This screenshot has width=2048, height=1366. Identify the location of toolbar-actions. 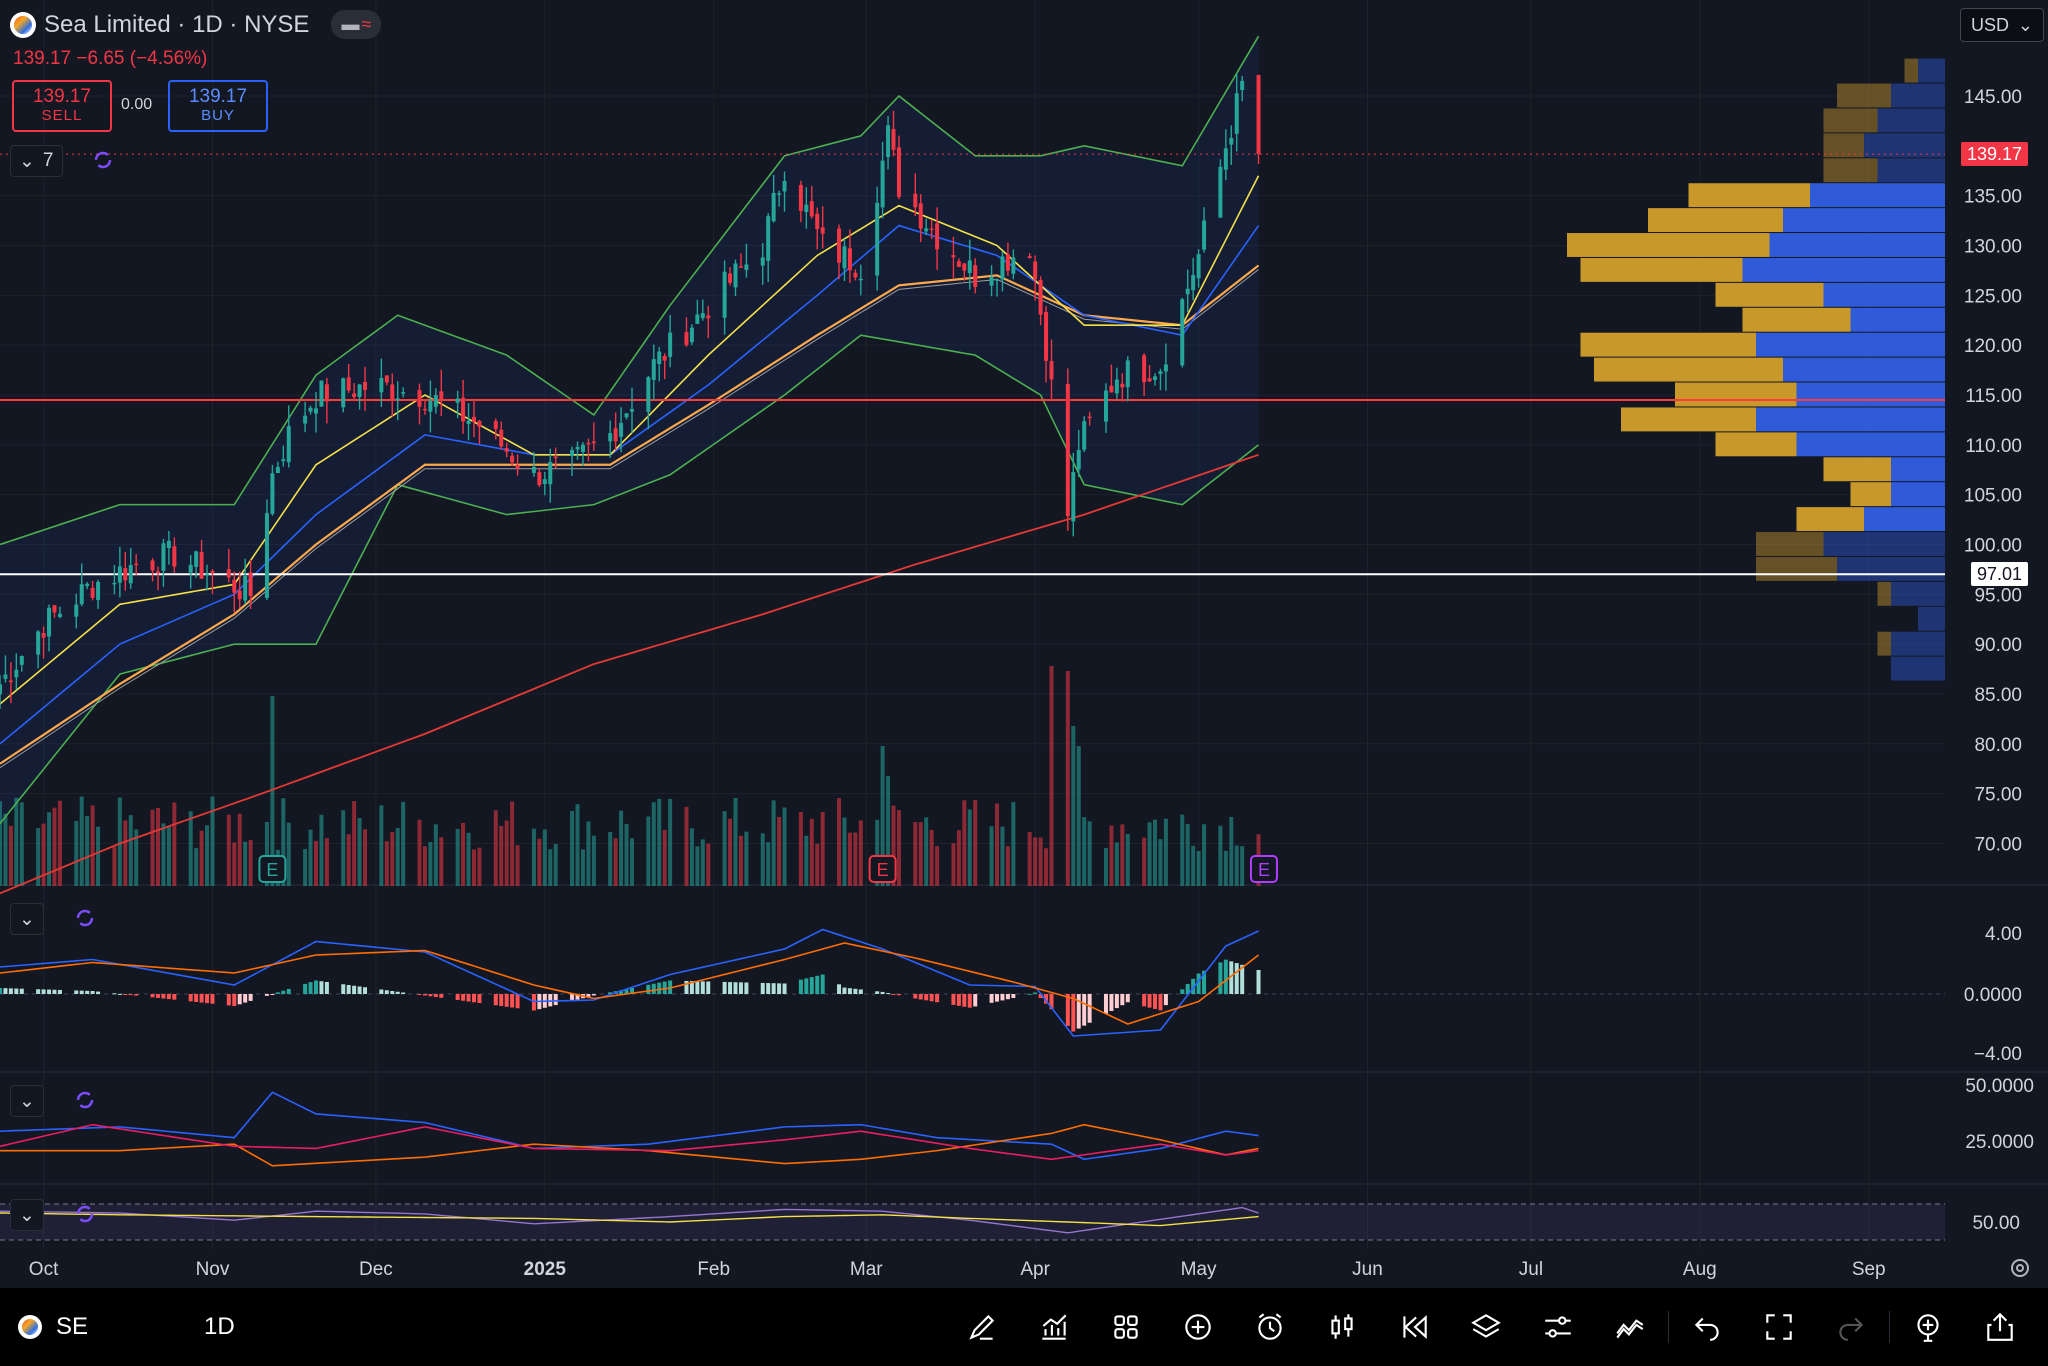
(1491, 1327).